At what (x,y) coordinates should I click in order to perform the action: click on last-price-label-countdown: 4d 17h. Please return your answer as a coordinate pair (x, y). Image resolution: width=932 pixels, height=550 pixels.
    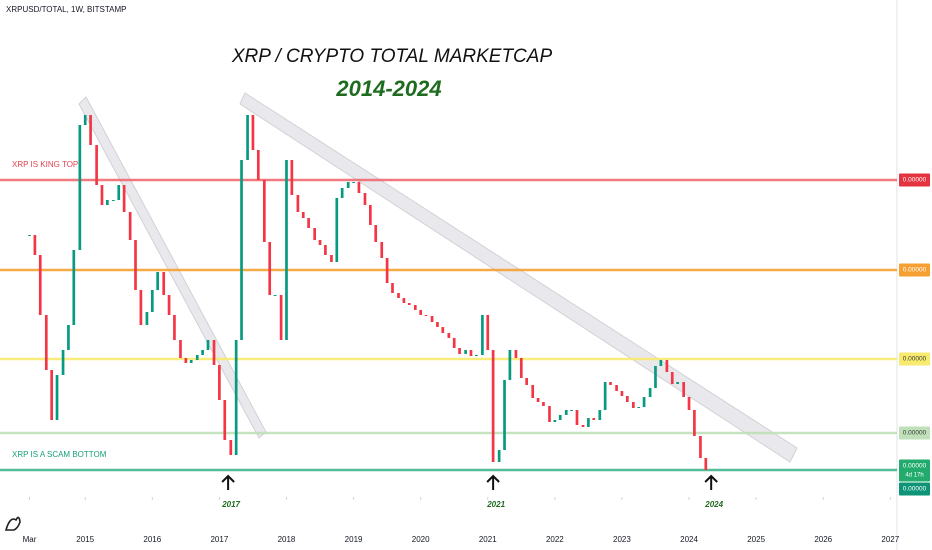
    Looking at the image, I should click on (914, 476).